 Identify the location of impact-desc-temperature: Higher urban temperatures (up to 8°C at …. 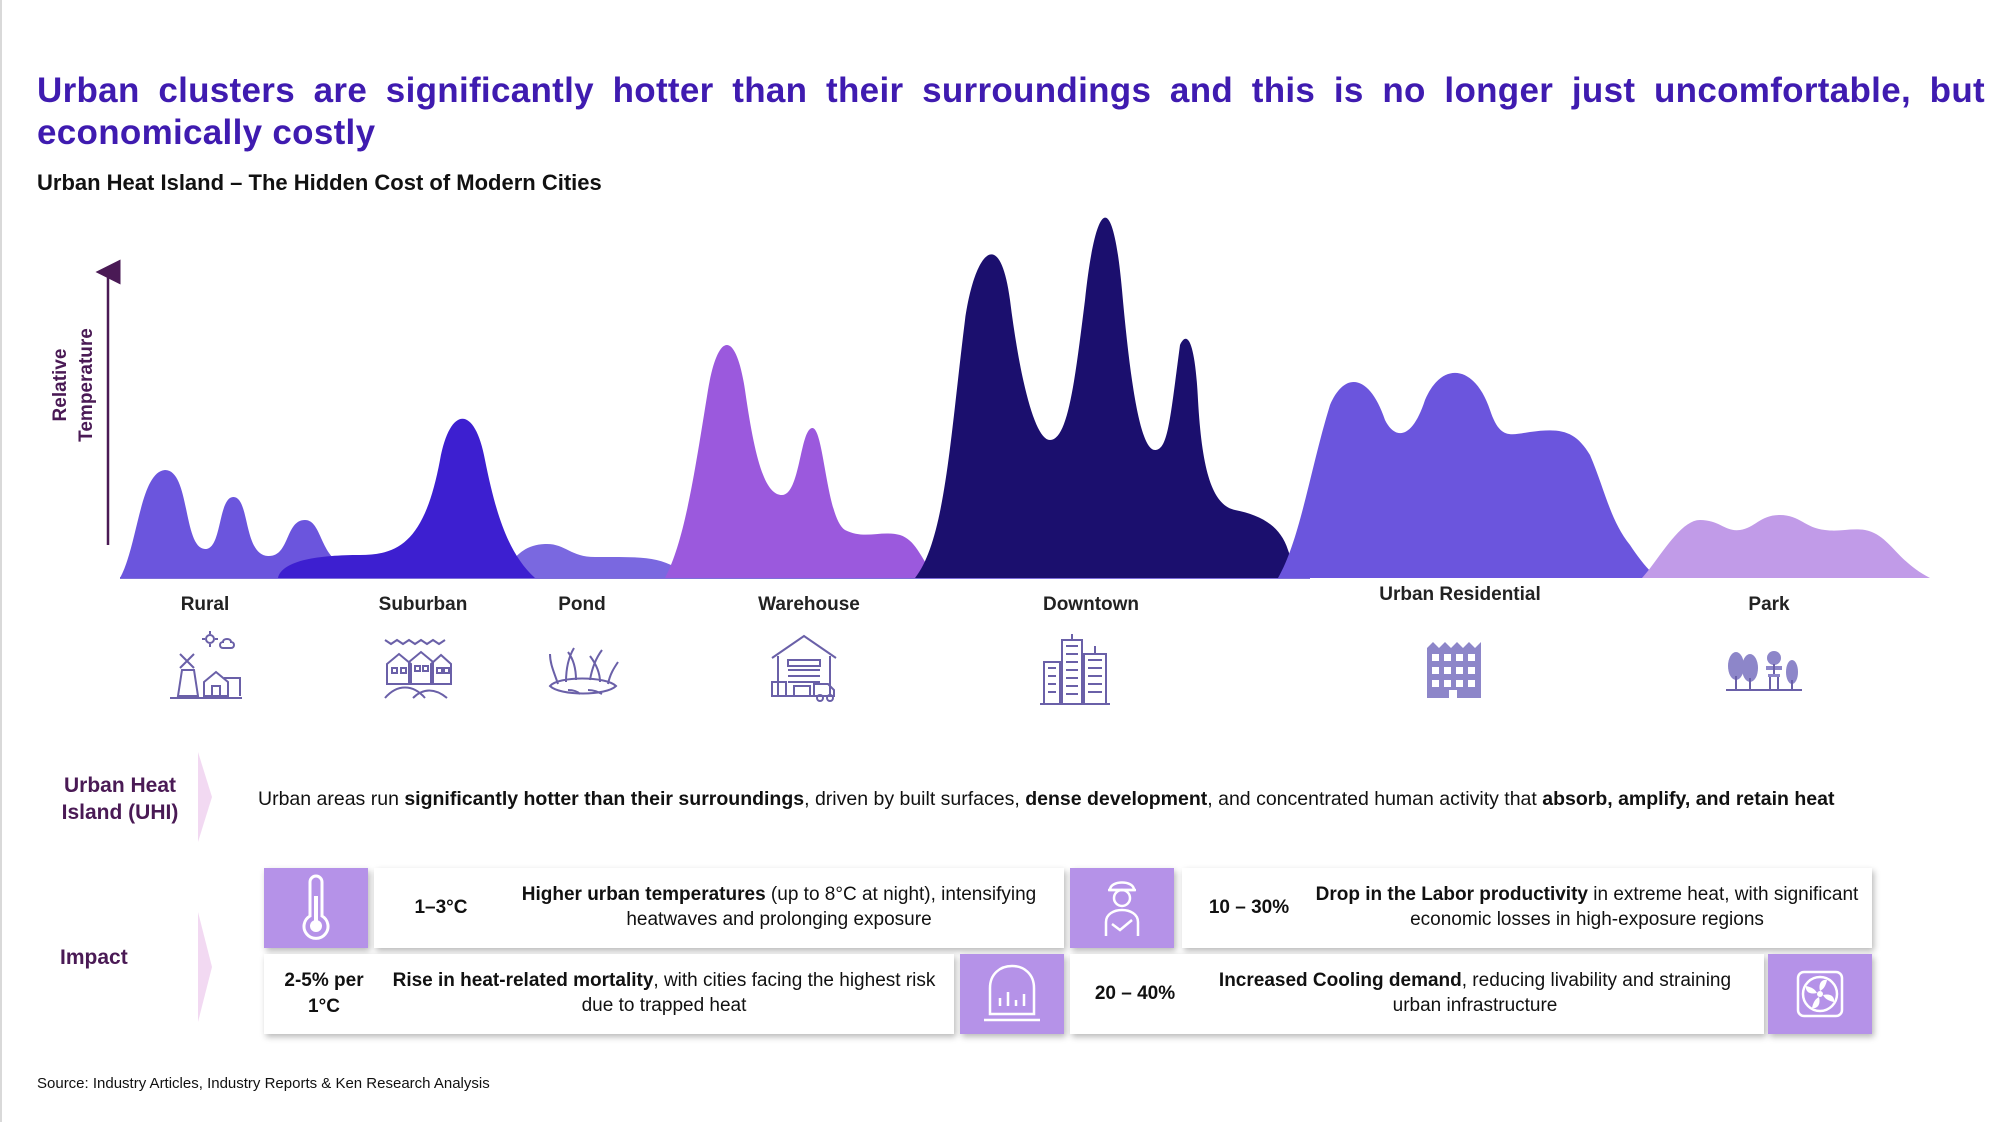
(779, 907).